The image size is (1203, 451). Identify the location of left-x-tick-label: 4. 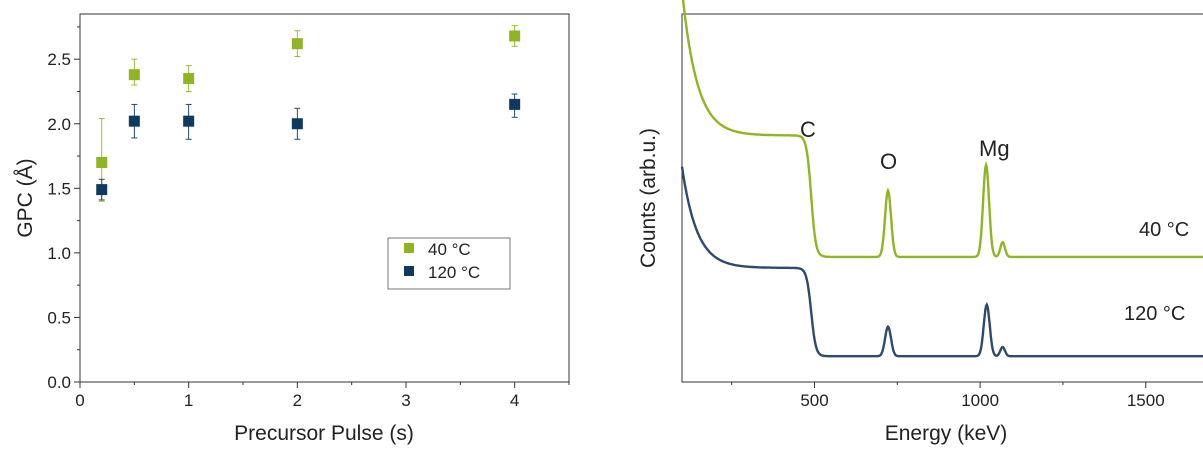
(514, 400).